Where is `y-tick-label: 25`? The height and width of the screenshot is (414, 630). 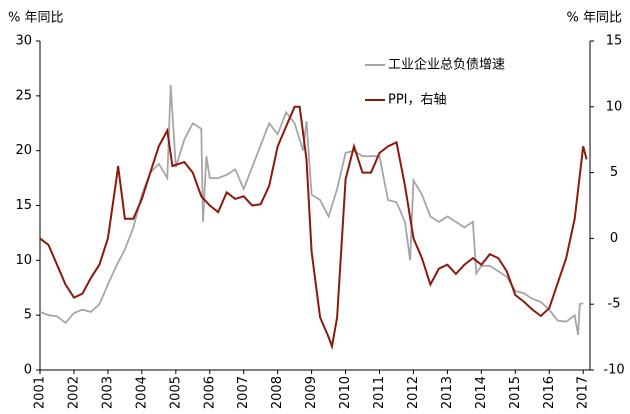 y-tick-label: 25 is located at coordinates (23, 95).